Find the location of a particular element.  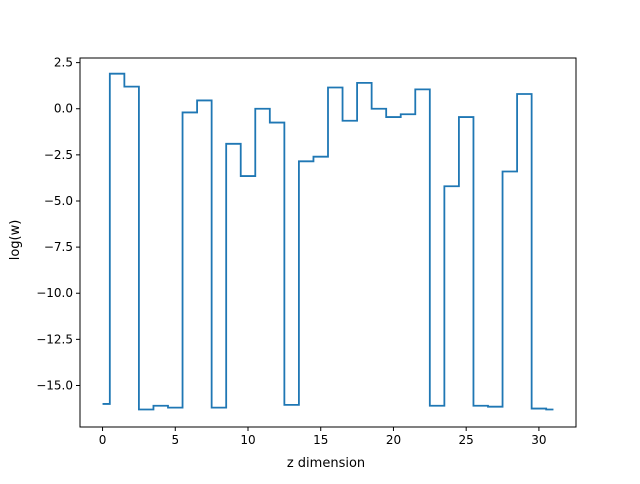

y-tick-label: −7.5 is located at coordinates (58, 247).